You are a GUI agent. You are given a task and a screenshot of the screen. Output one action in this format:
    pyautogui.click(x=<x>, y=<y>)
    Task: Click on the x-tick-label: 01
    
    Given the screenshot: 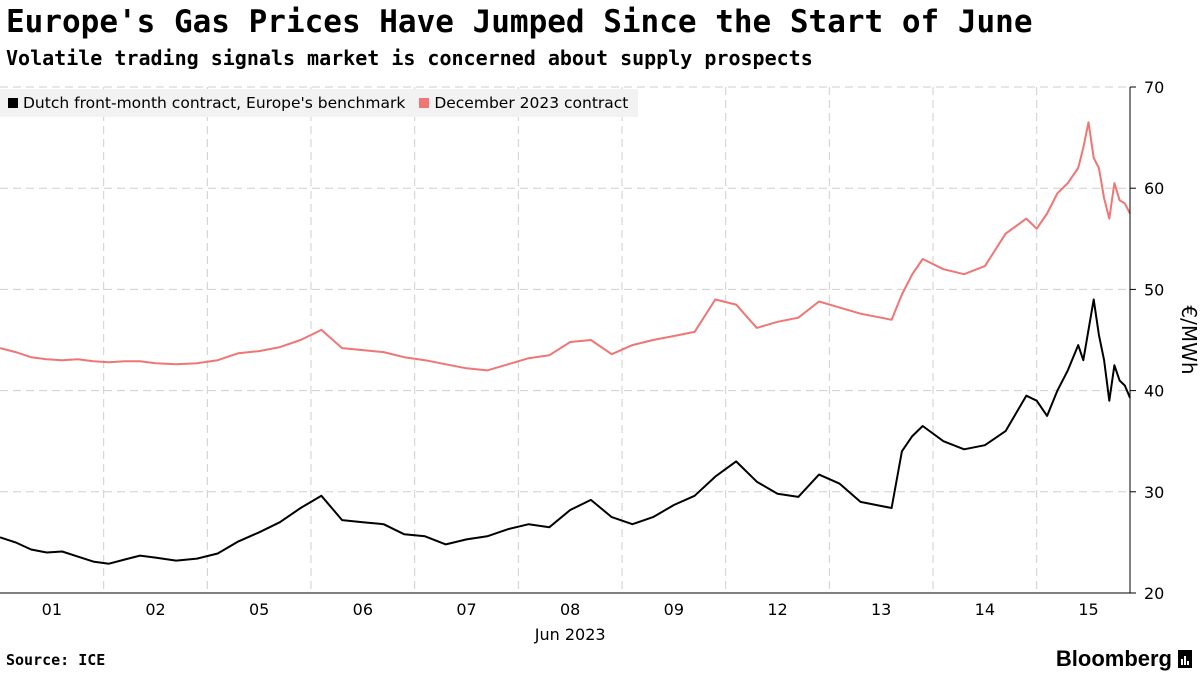 What is the action you would take?
    pyautogui.click(x=52, y=609)
    